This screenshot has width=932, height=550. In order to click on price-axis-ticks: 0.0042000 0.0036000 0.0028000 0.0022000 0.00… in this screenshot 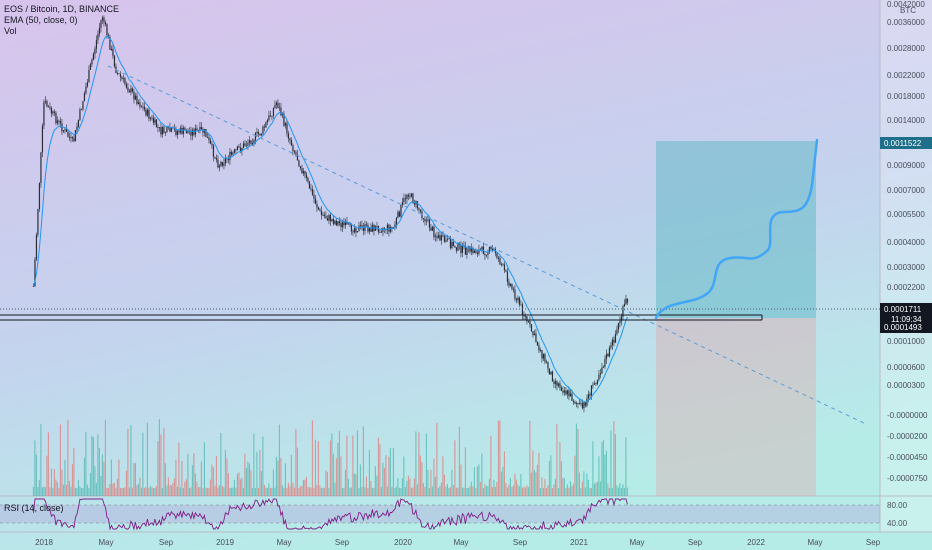, I will do `click(907, 241)`.